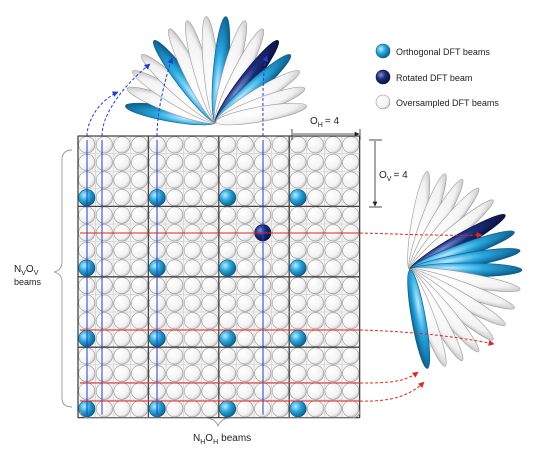  I want to click on legend-orthogonal-label: Orthogonal DFT beams, so click(443, 52).